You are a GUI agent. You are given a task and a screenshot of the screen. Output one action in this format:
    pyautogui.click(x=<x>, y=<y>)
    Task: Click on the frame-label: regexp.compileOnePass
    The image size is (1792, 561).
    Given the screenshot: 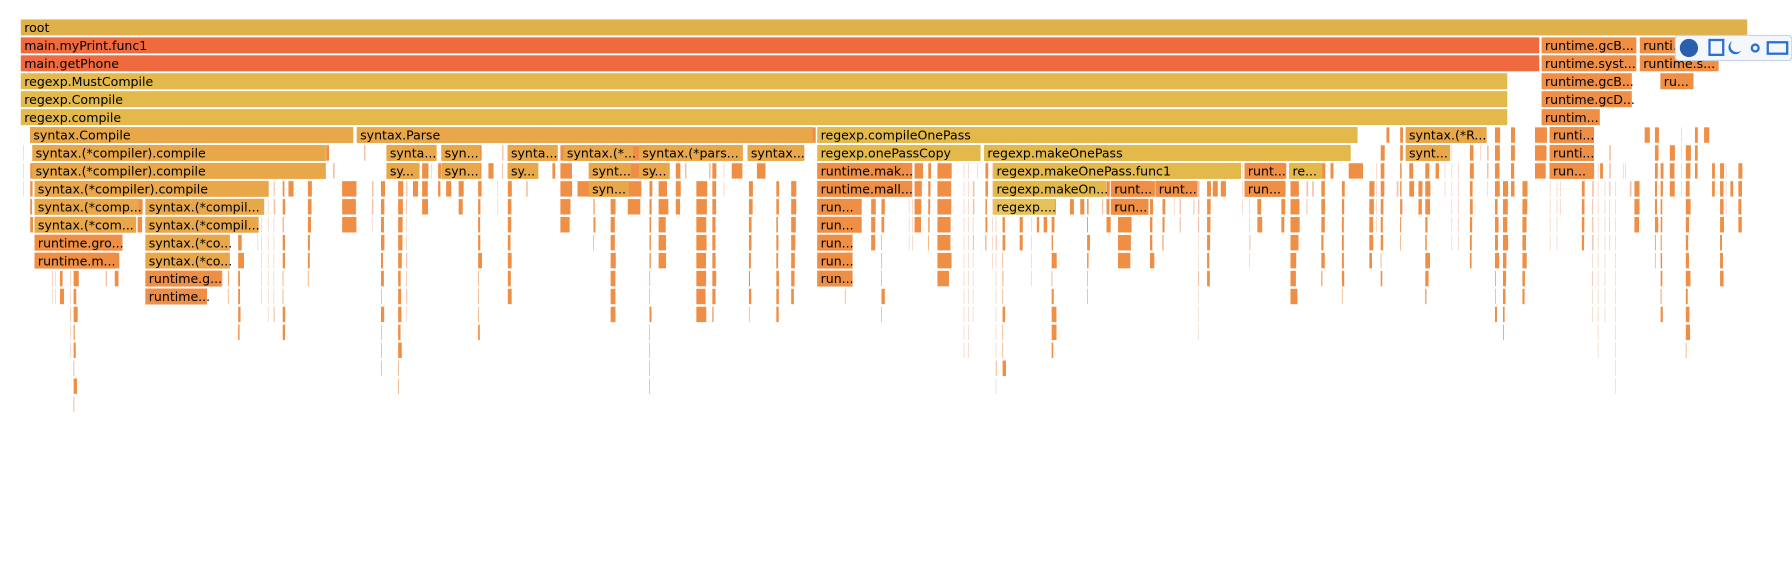 What is the action you would take?
    pyautogui.click(x=896, y=135)
    